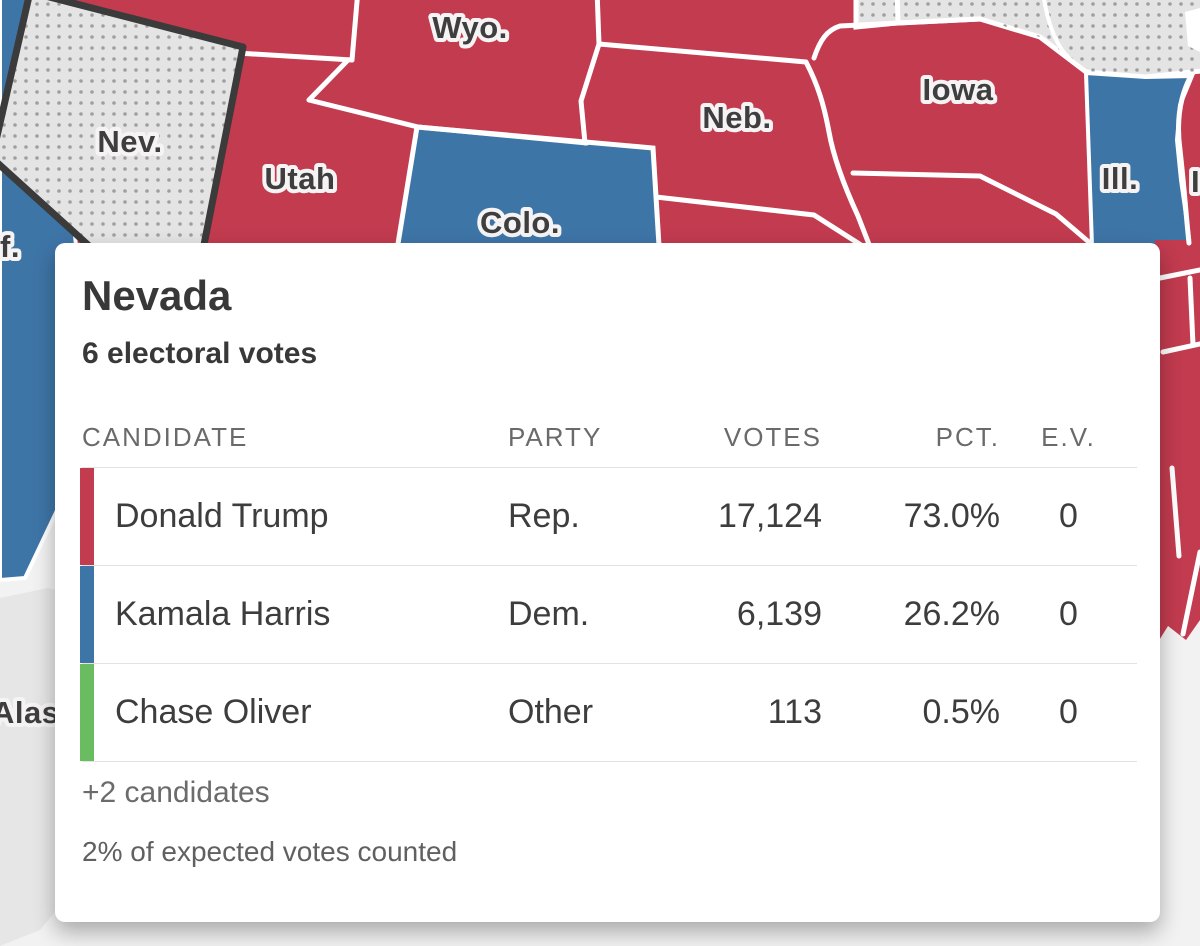 Image resolution: width=1200 pixels, height=946 pixels. I want to click on candidate-pct: 26.2%, so click(951, 614).